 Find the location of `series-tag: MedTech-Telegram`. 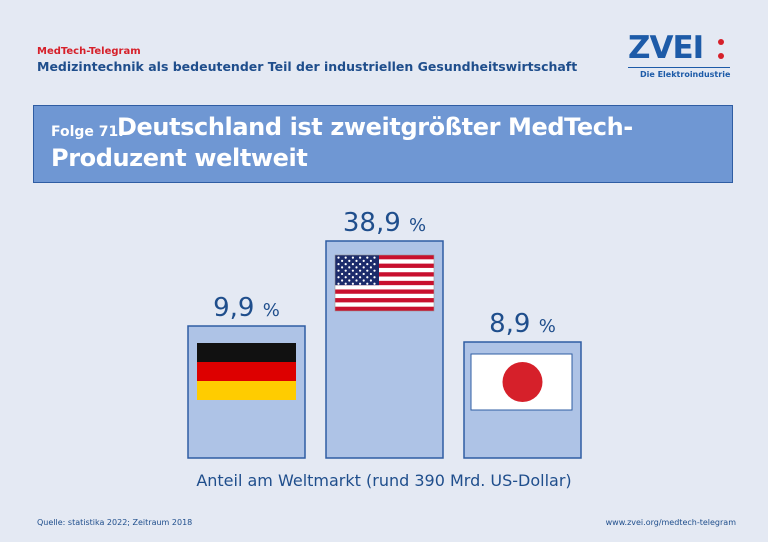

series-tag: MedTech-Telegram is located at coordinates (89, 51).